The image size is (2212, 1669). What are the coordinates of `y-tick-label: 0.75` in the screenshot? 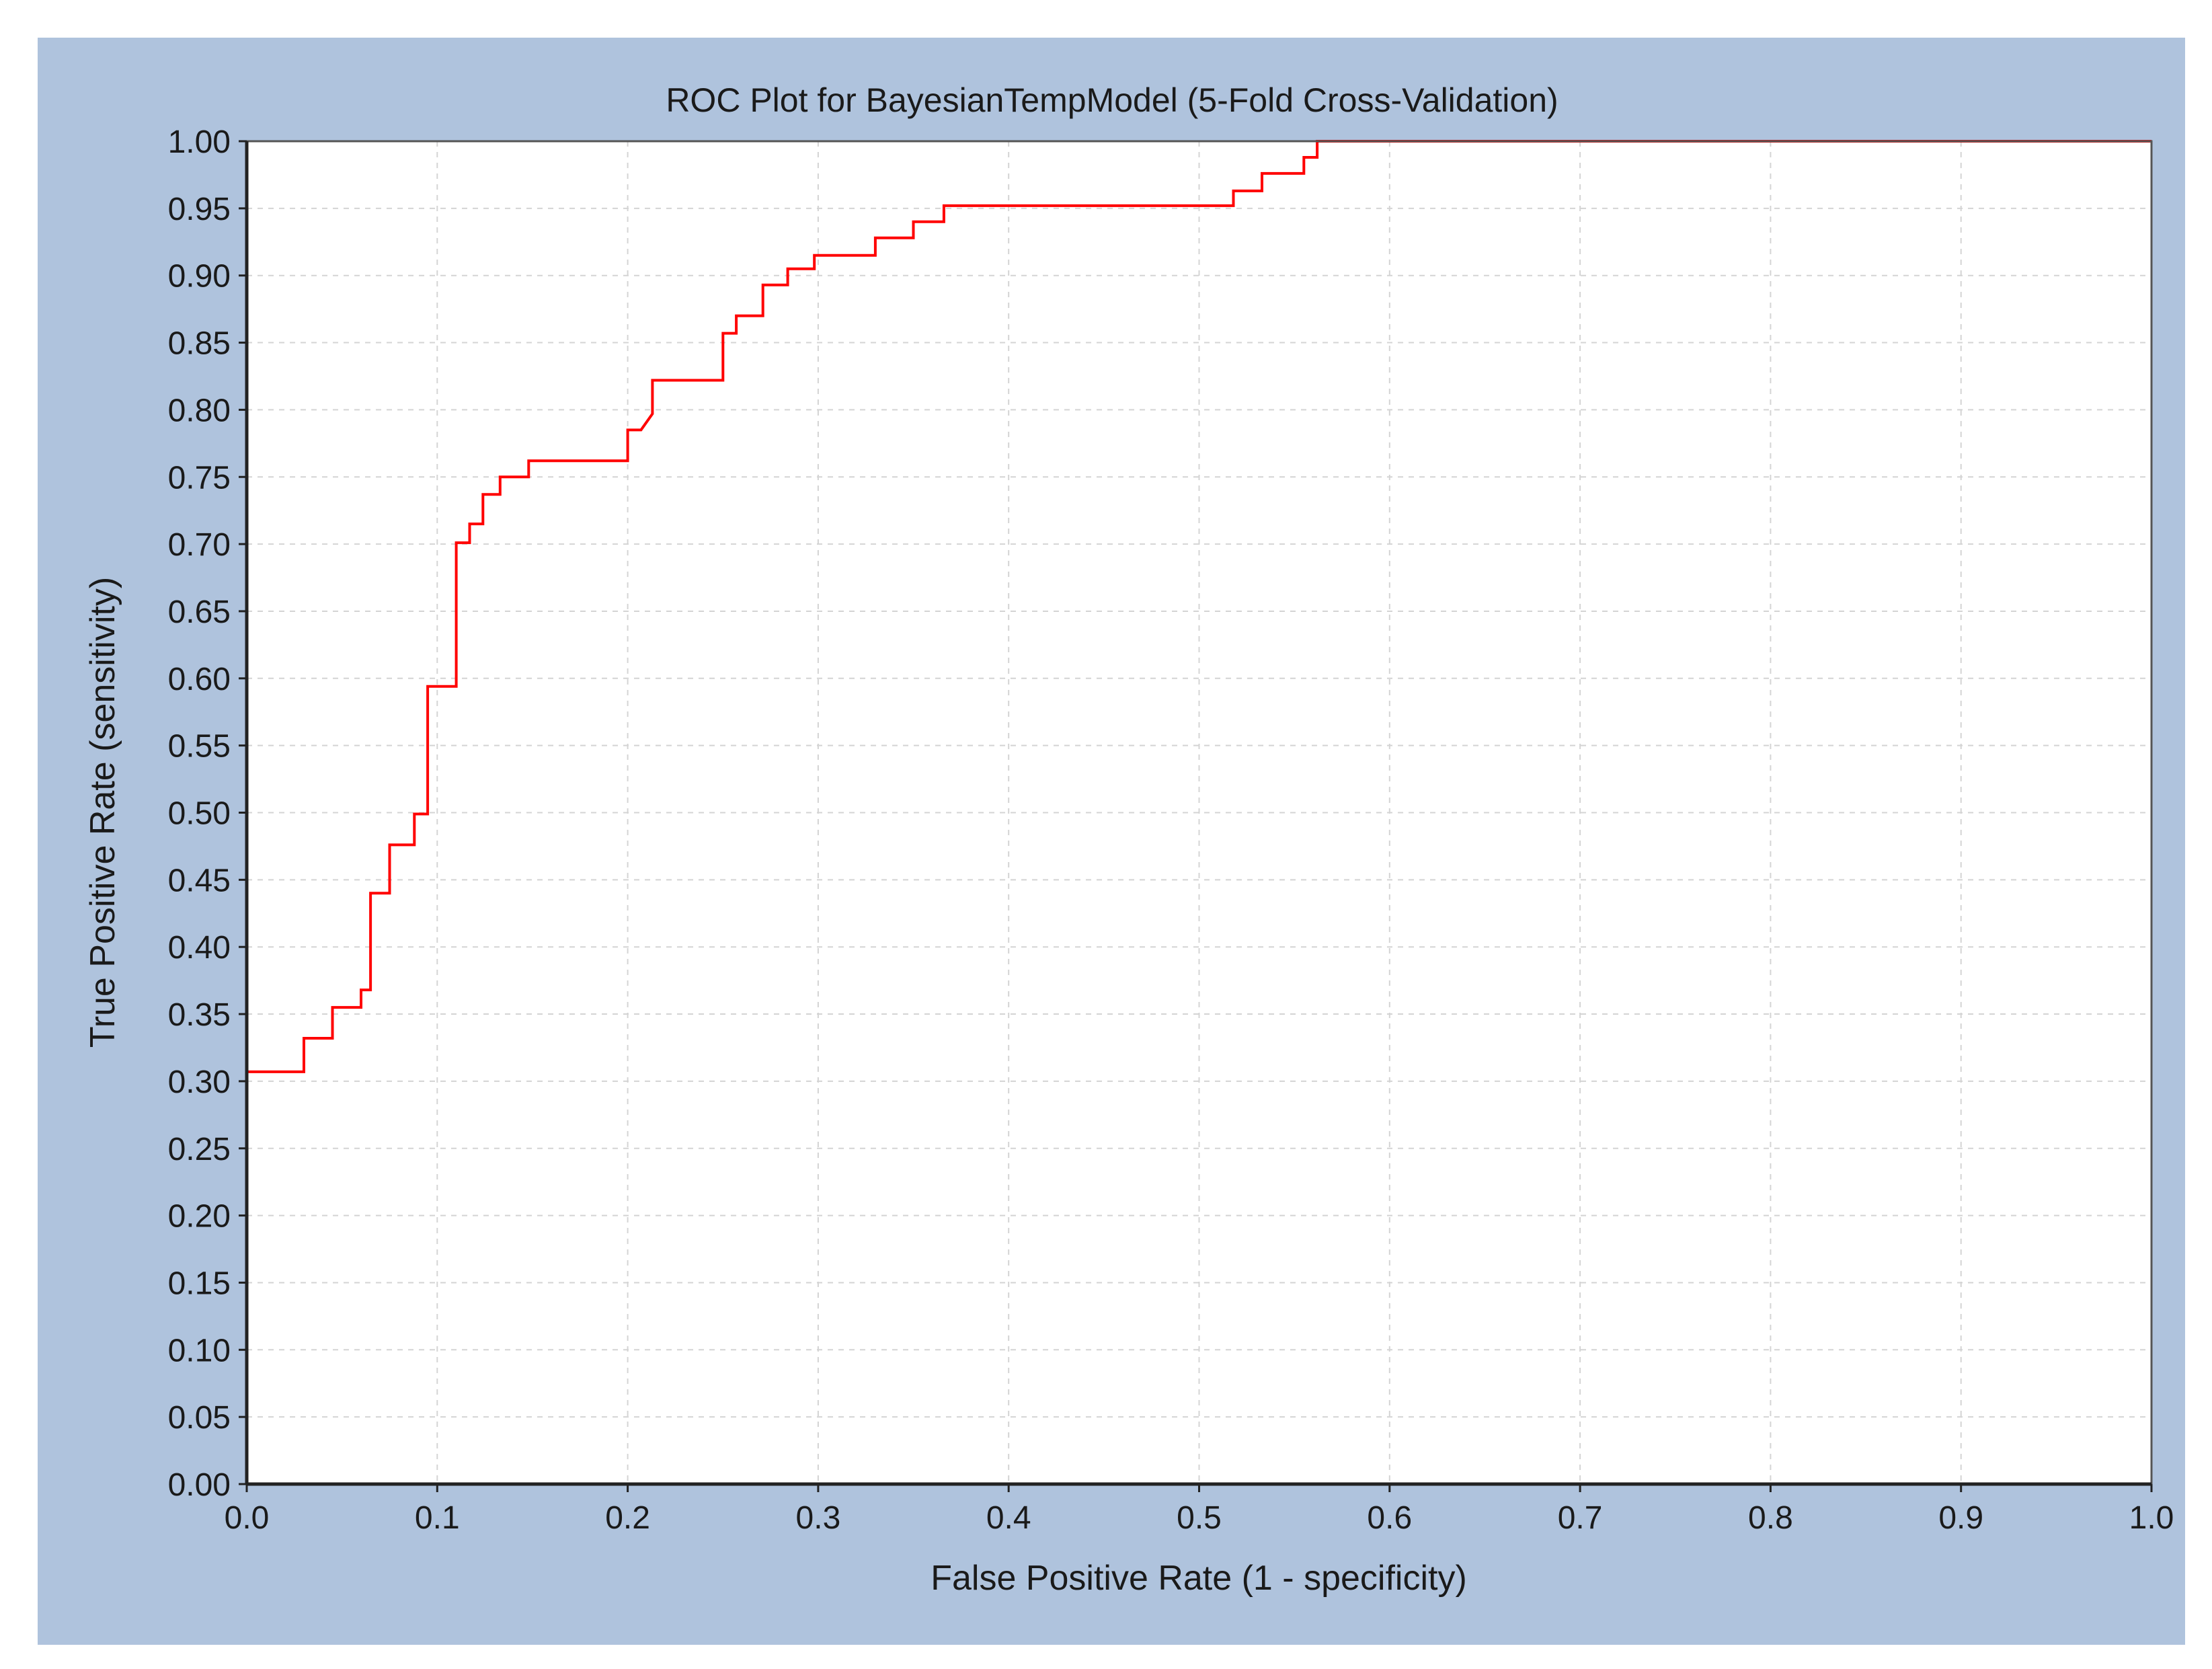 It's located at (199, 478).